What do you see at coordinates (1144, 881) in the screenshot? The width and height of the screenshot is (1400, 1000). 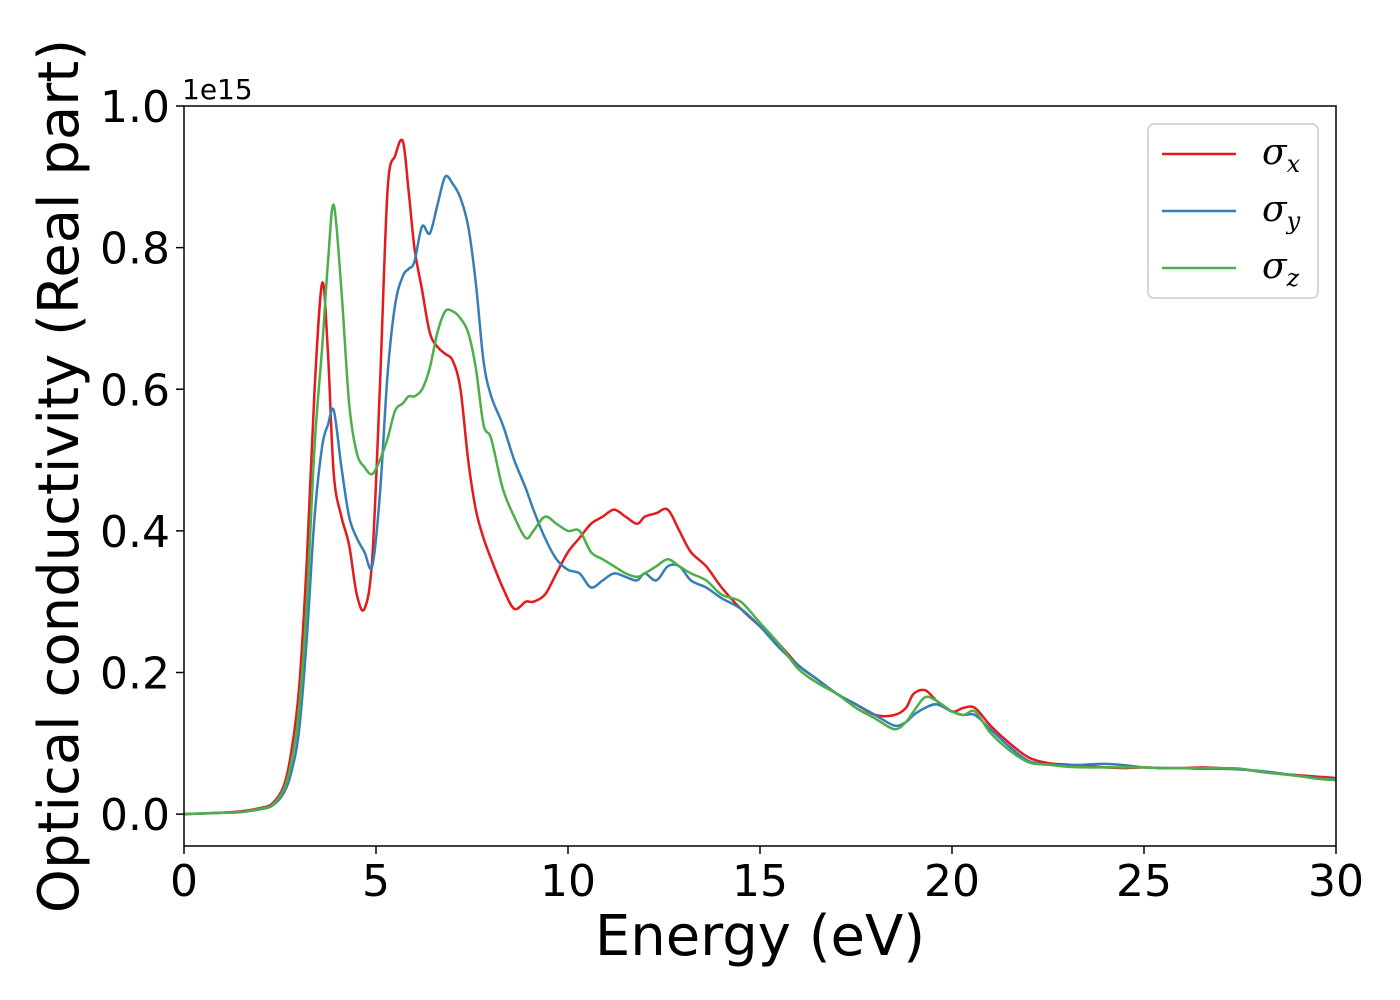 I see `x-tick-label: 25` at bounding box center [1144, 881].